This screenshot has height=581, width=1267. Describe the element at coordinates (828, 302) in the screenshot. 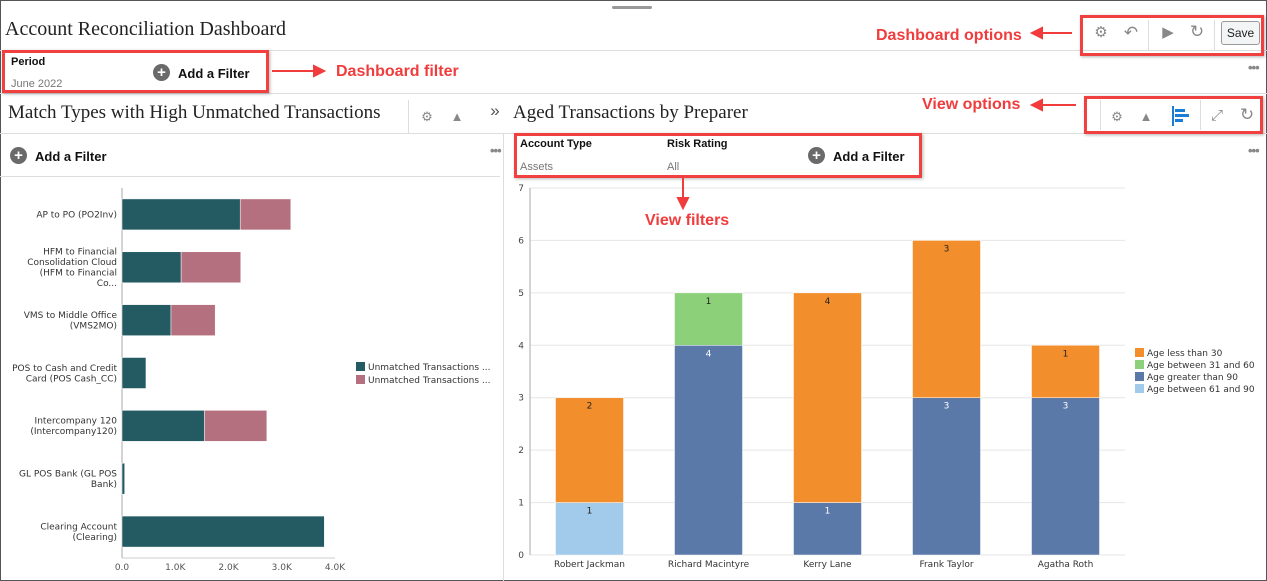

I see `data-label: 4` at that location.